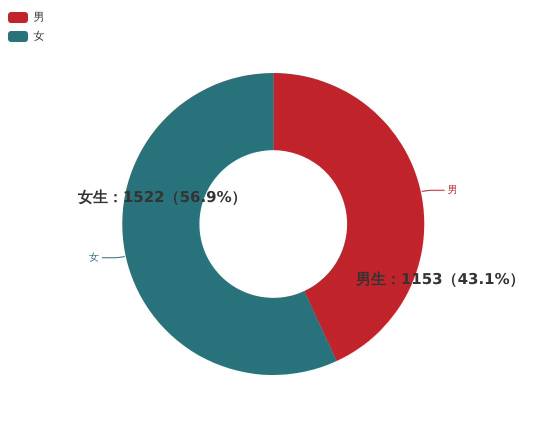 This screenshot has width=553, height=444. Describe the element at coordinates (39, 35) in the screenshot. I see `legend-label: 女` at that location.